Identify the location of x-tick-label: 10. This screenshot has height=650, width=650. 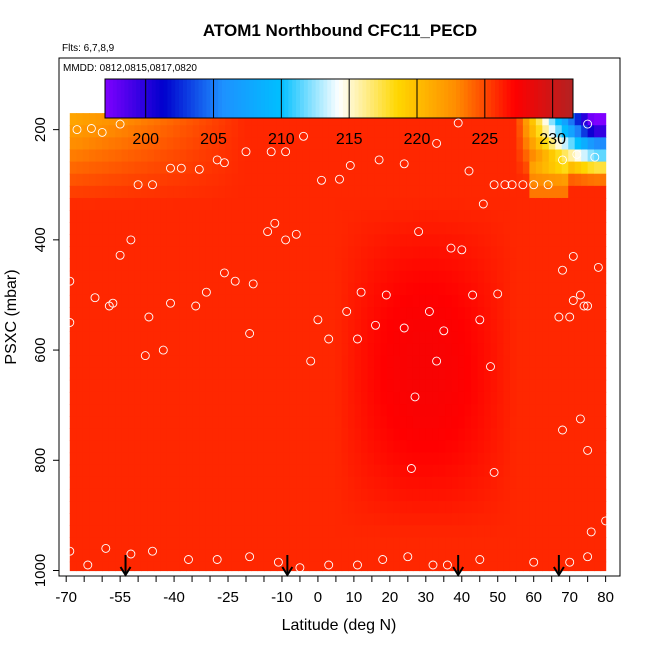
(354, 597).